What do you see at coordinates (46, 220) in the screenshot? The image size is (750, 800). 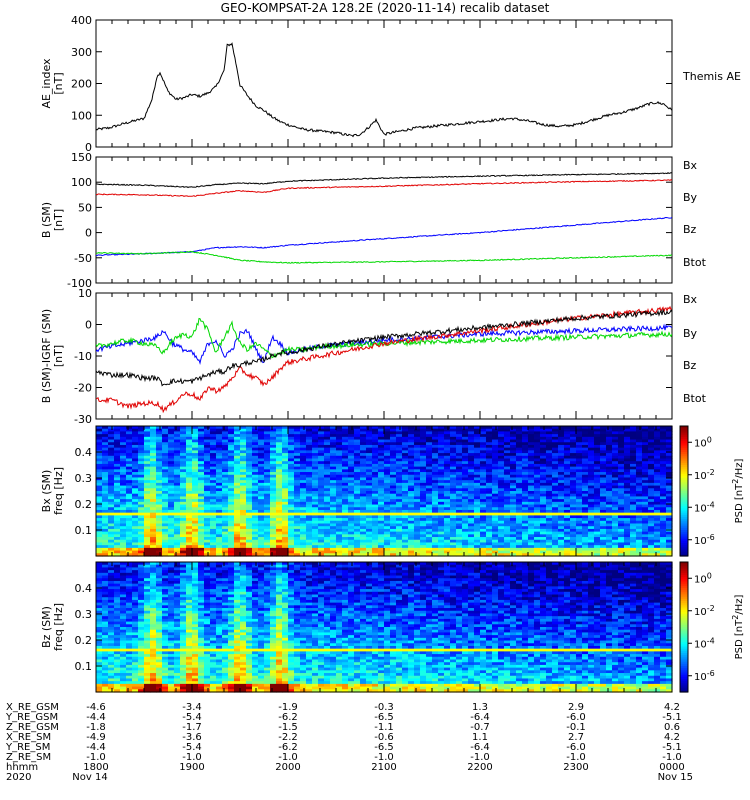 I see `y-axis-label: B (SM)` at bounding box center [46, 220].